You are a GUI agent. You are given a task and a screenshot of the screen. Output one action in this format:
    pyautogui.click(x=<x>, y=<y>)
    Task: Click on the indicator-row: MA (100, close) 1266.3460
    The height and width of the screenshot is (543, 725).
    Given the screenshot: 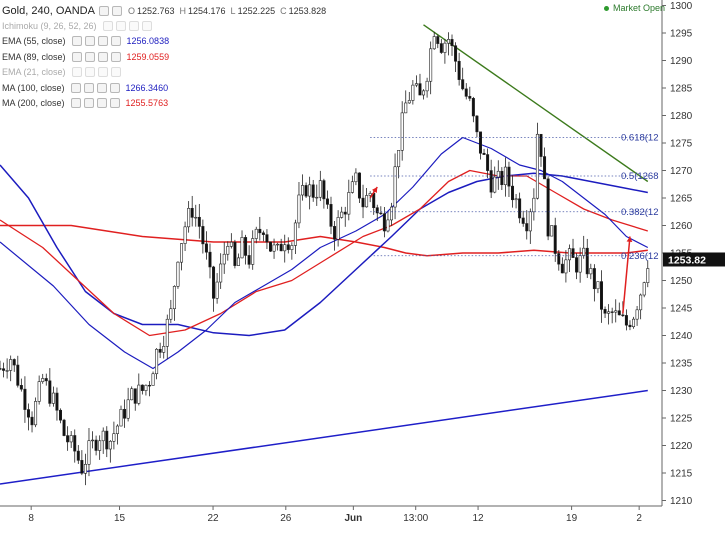 What is the action you would take?
    pyautogui.click(x=166, y=87)
    